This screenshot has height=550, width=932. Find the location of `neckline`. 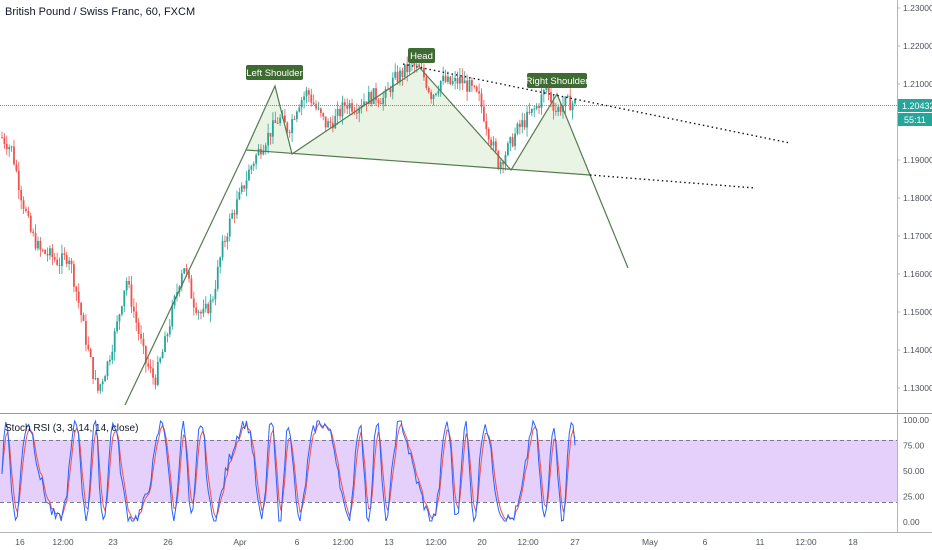

neckline is located at coordinates (418, 162).